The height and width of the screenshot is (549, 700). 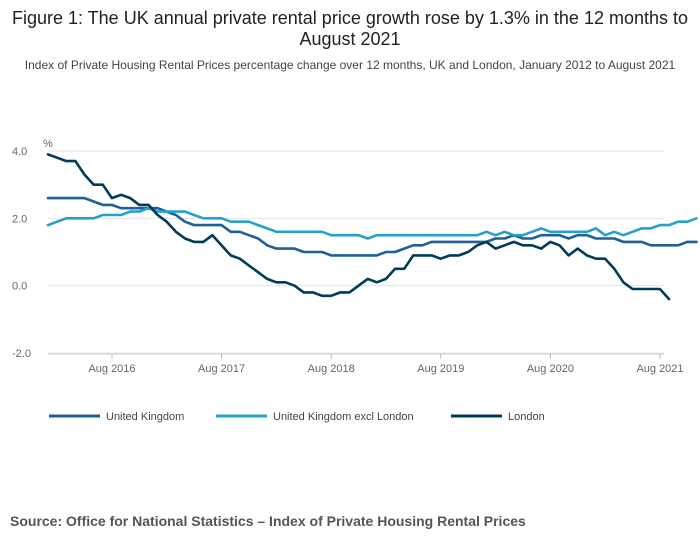 What do you see at coordinates (48, 144) in the screenshot?
I see `y-axis-unit: %` at bounding box center [48, 144].